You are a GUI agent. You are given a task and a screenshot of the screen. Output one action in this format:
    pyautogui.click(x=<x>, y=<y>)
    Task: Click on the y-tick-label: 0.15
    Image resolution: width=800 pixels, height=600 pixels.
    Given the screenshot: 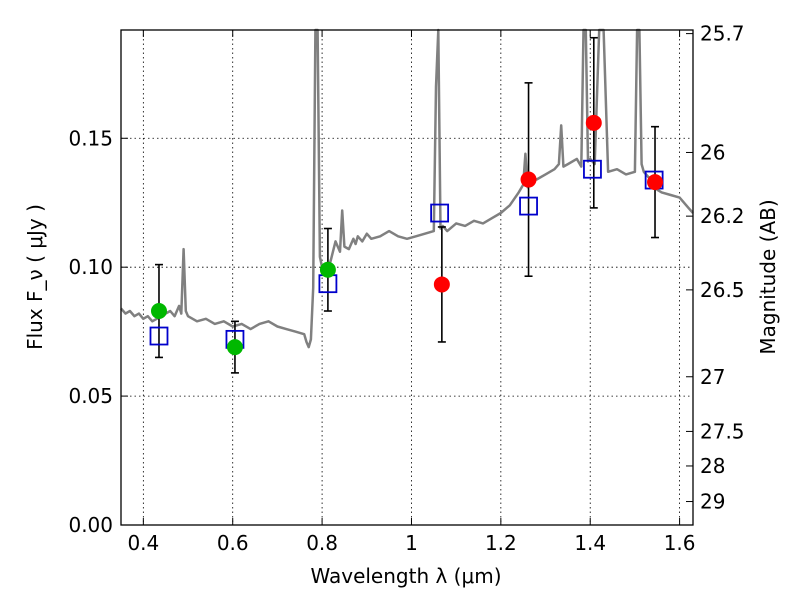 What is the action you would take?
    pyautogui.click(x=90, y=138)
    